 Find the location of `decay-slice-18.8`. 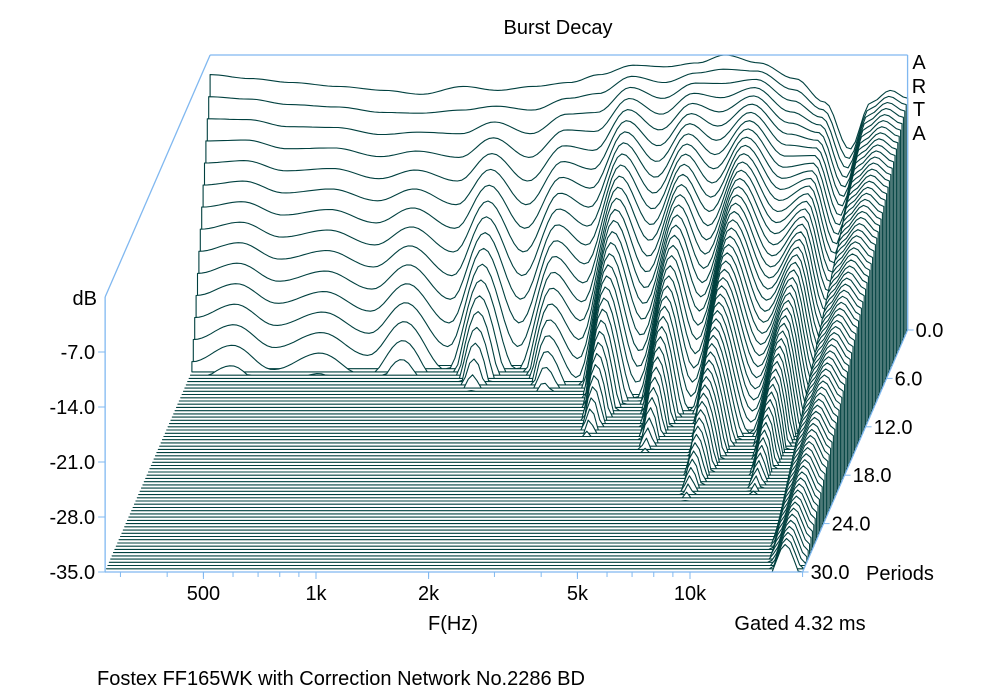

decay-slice-18.8 is located at coordinates (493, 428).